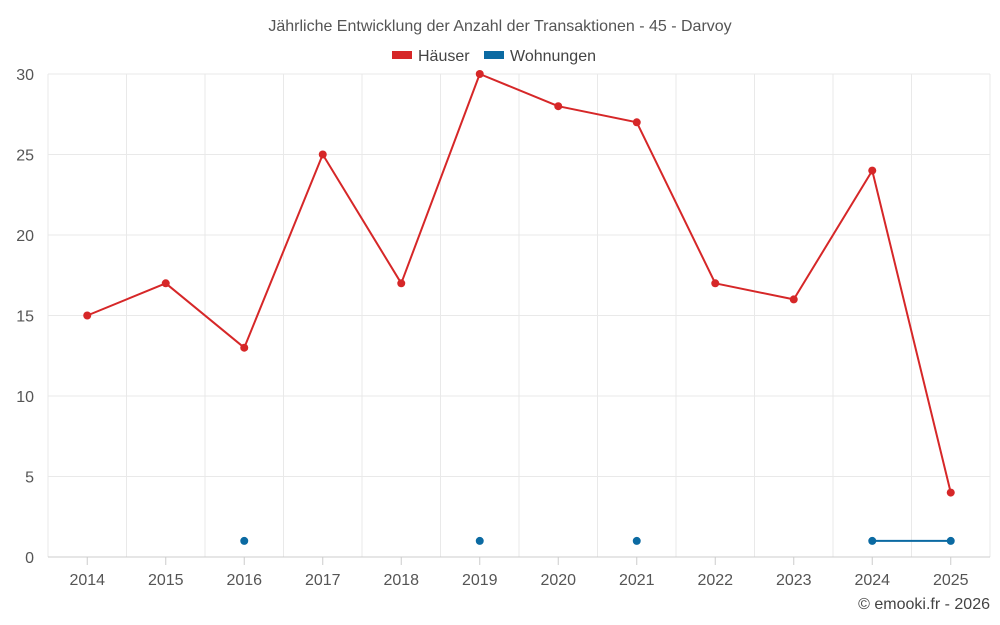 This screenshot has height=625, width=1000. Describe the element at coordinates (872, 580) in the screenshot. I see `x-tick-label: 2024` at that location.